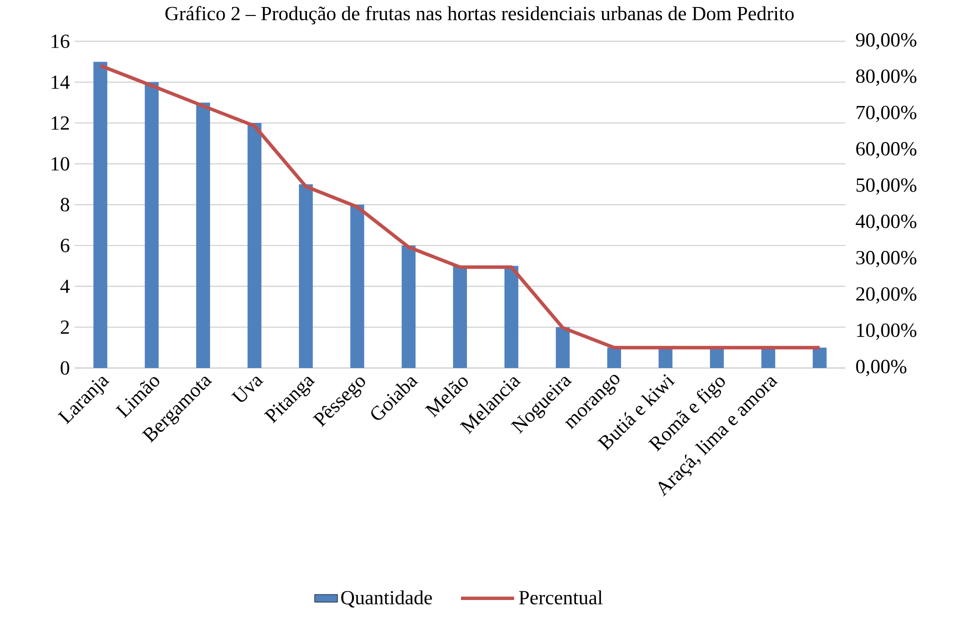 The image size is (959, 628). Describe the element at coordinates (61, 164) in the screenshot. I see `y-tick-label: 10` at that location.